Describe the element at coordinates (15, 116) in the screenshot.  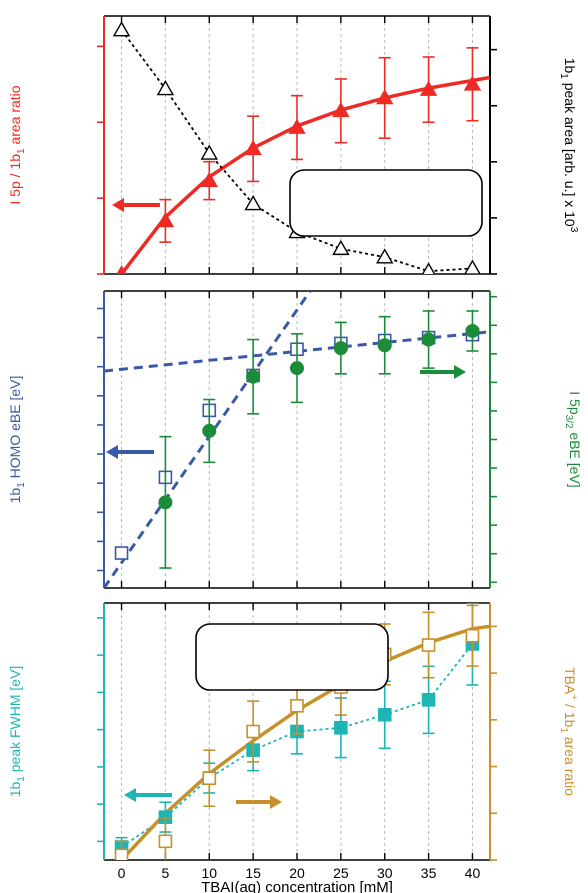
I see `left-axis-label-part: area ratio` at that location.